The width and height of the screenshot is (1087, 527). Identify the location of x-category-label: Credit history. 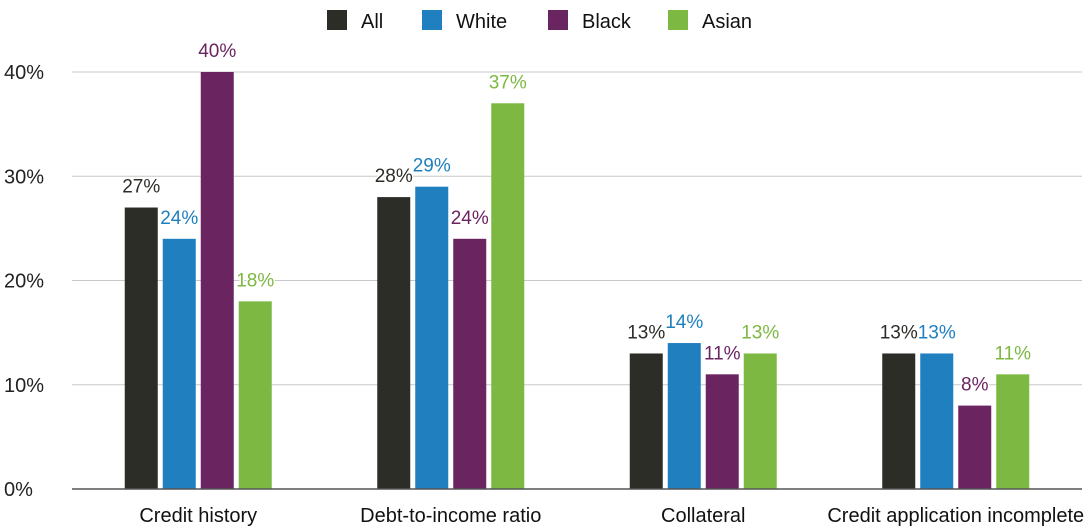
(198, 516).